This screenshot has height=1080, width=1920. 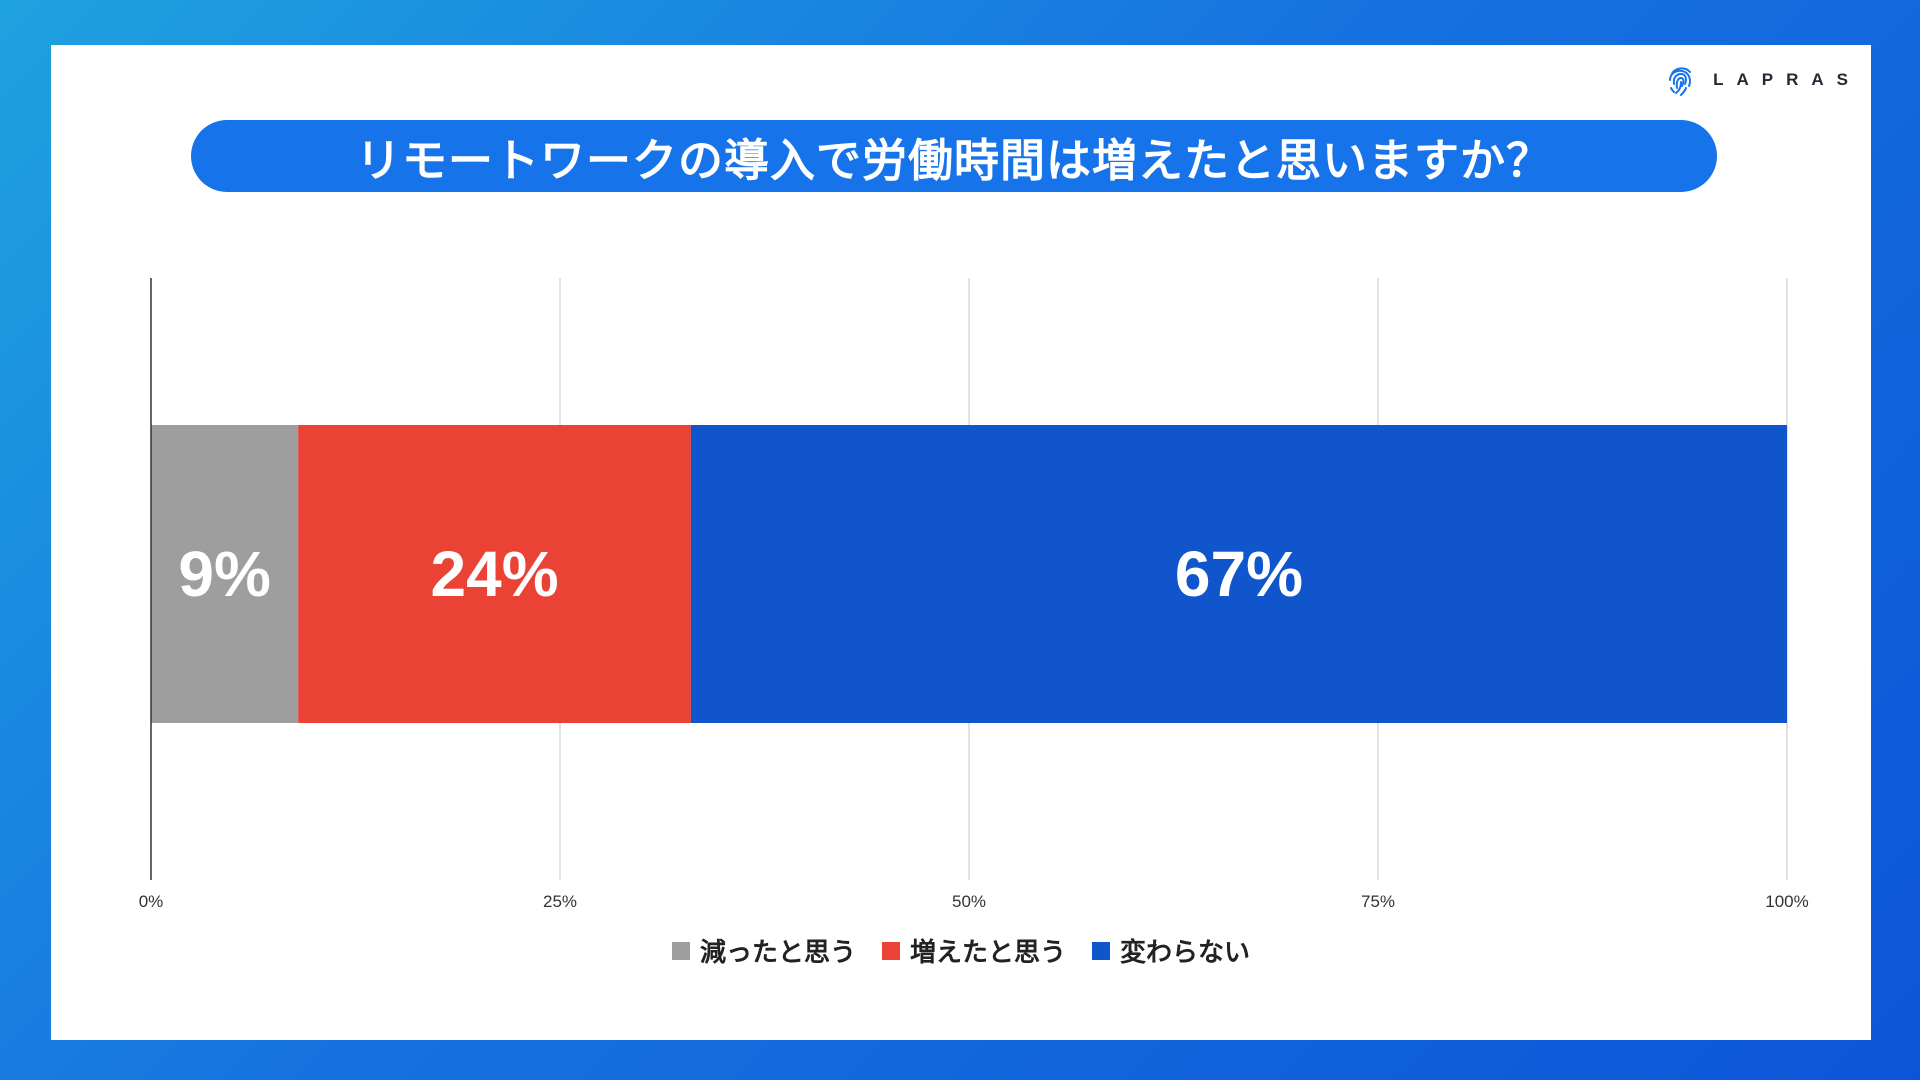 I want to click on chart-legend: 減ったと思う 増えたと思う 変わらない, so click(x=961, y=950).